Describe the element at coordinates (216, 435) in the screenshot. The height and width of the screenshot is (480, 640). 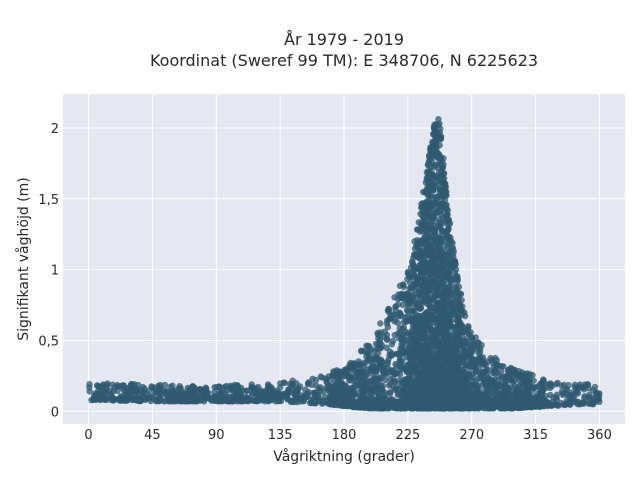
I see `x-tick-label: 90` at that location.